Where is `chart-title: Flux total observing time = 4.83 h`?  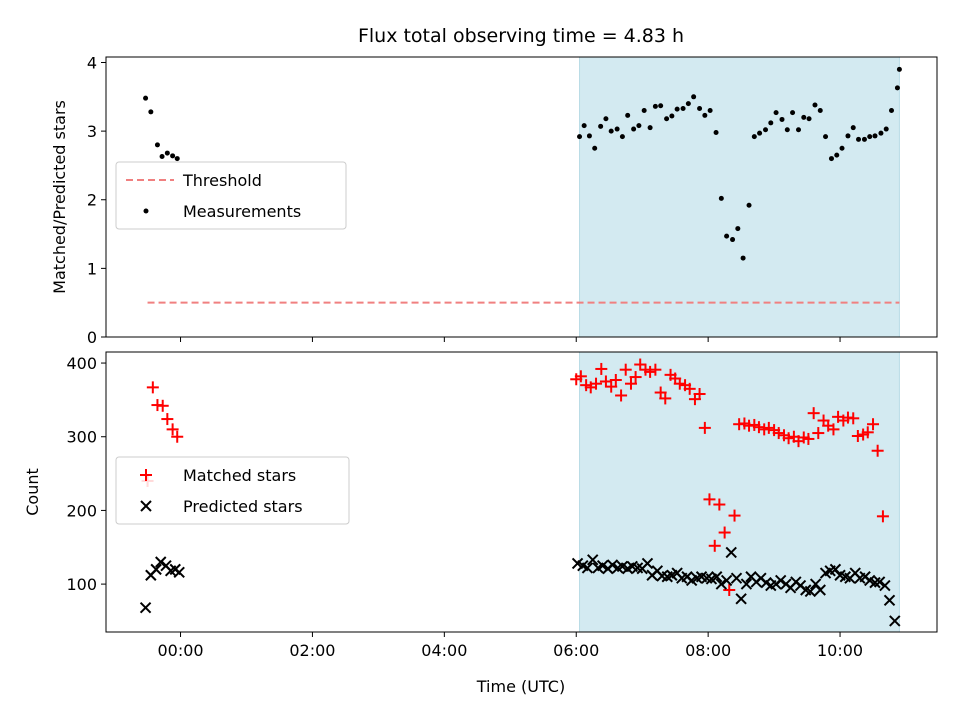
chart-title: Flux total observing time = 4.83 h is located at coordinates (521, 36).